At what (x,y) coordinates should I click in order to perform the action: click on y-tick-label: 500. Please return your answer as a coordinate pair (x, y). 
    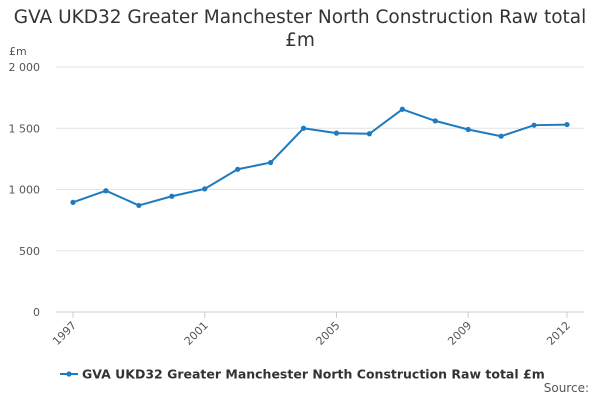
    Looking at the image, I should click on (29, 251).